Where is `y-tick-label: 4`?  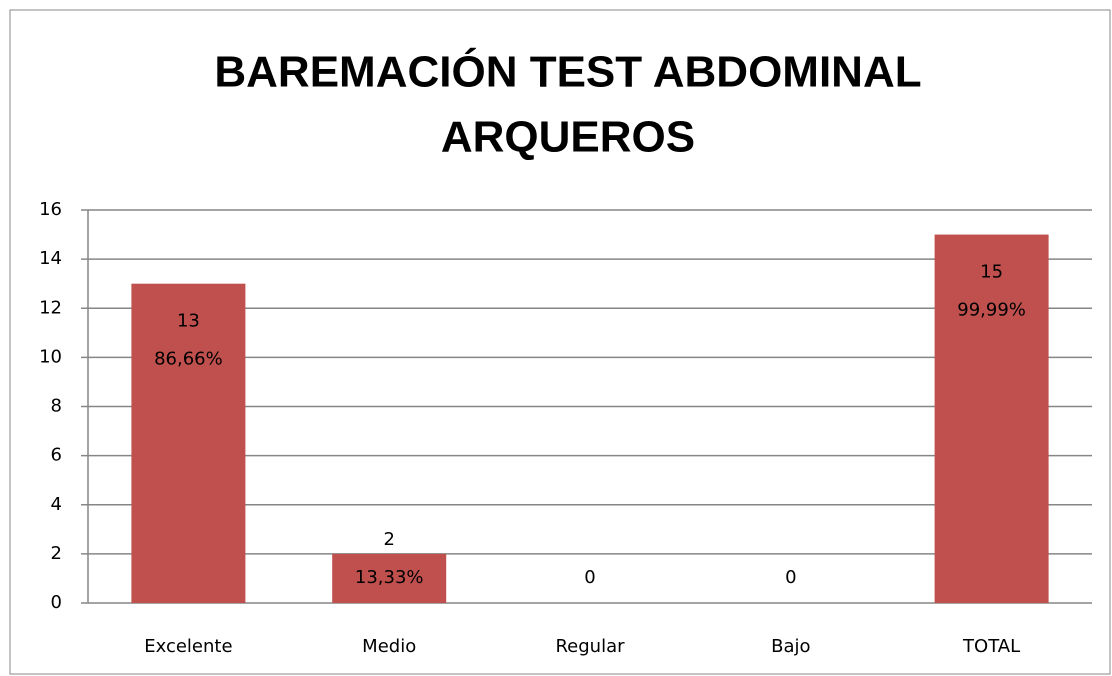 y-tick-label: 4 is located at coordinates (56, 504).